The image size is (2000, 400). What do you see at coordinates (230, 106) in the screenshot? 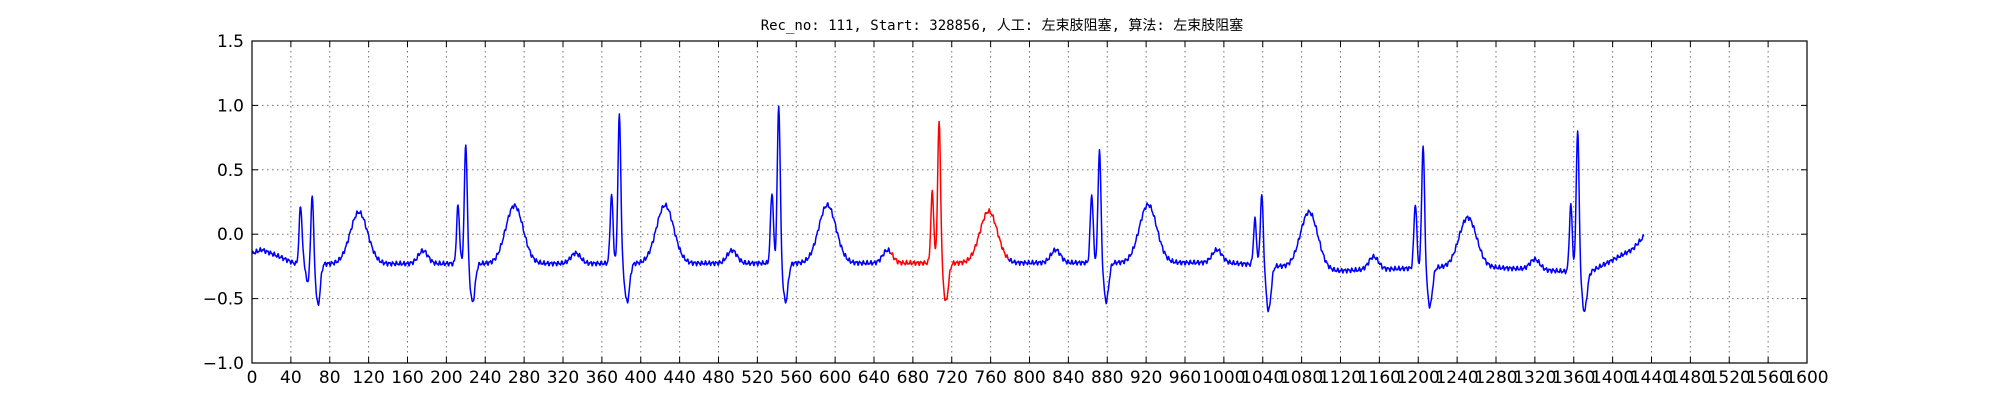
I see `y-tick-label: 1.0` at bounding box center [230, 106].